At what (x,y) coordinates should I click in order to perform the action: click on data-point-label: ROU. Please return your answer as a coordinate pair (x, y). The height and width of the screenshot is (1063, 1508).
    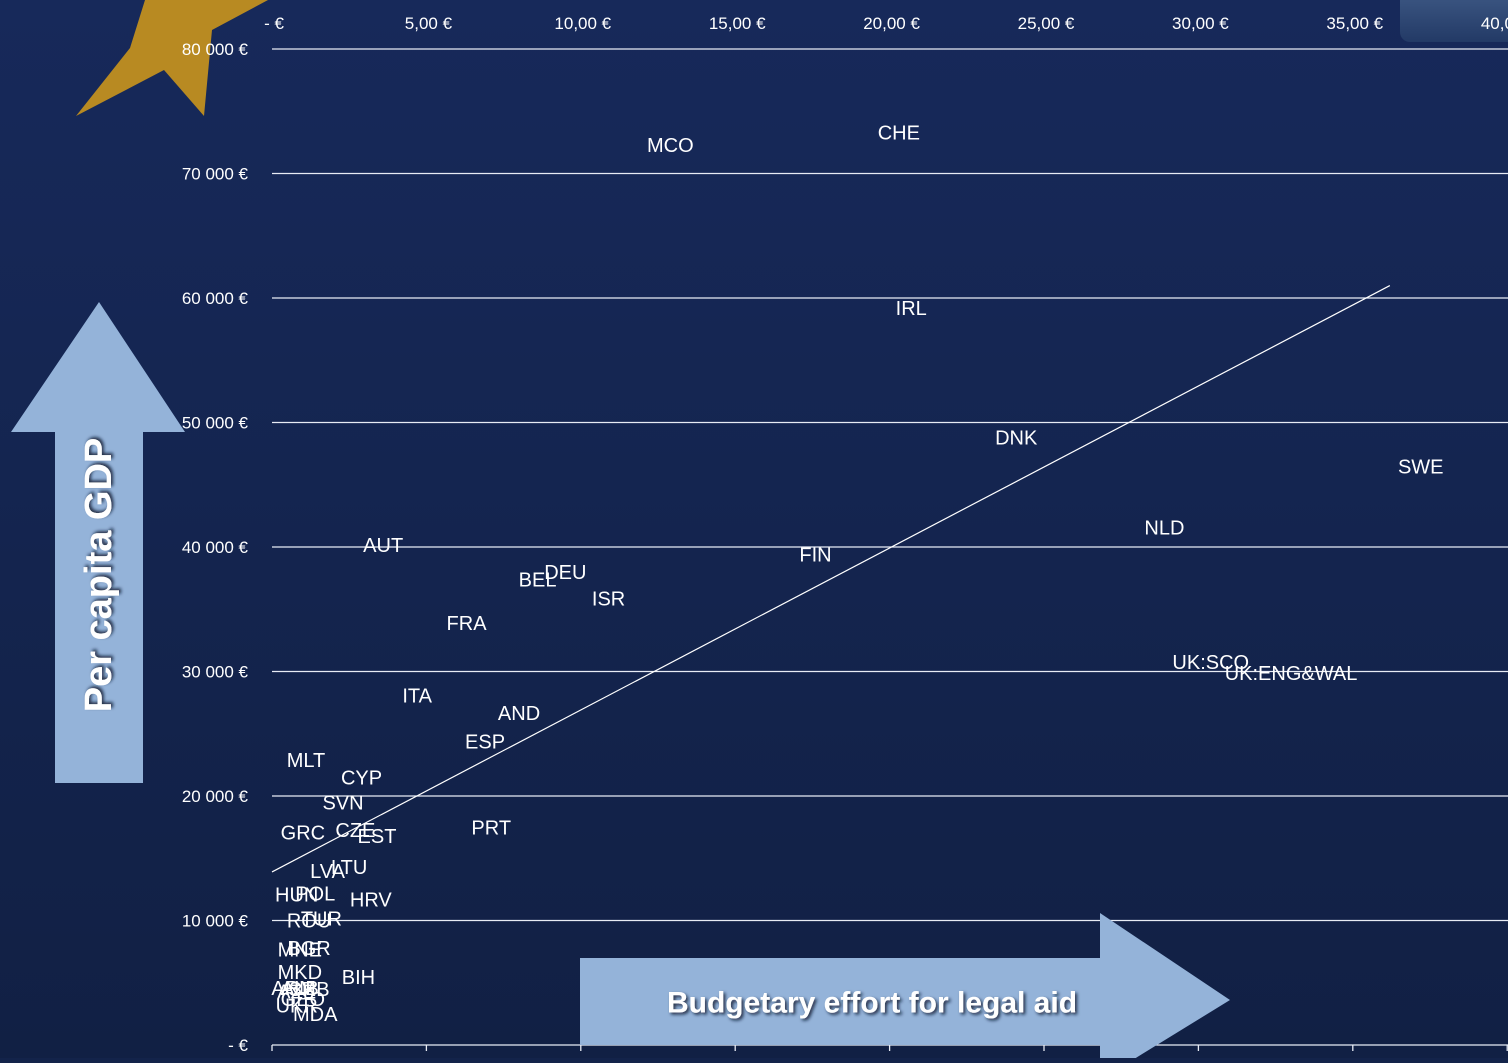
    Looking at the image, I should click on (309, 922).